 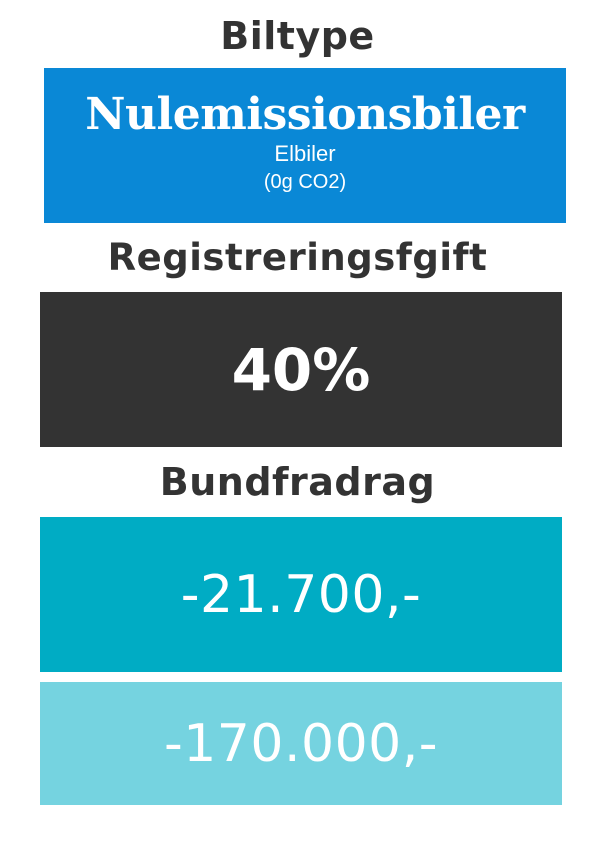 What do you see at coordinates (305, 114) in the screenshot?
I see `car-type-title: Nulemissionsbiler` at bounding box center [305, 114].